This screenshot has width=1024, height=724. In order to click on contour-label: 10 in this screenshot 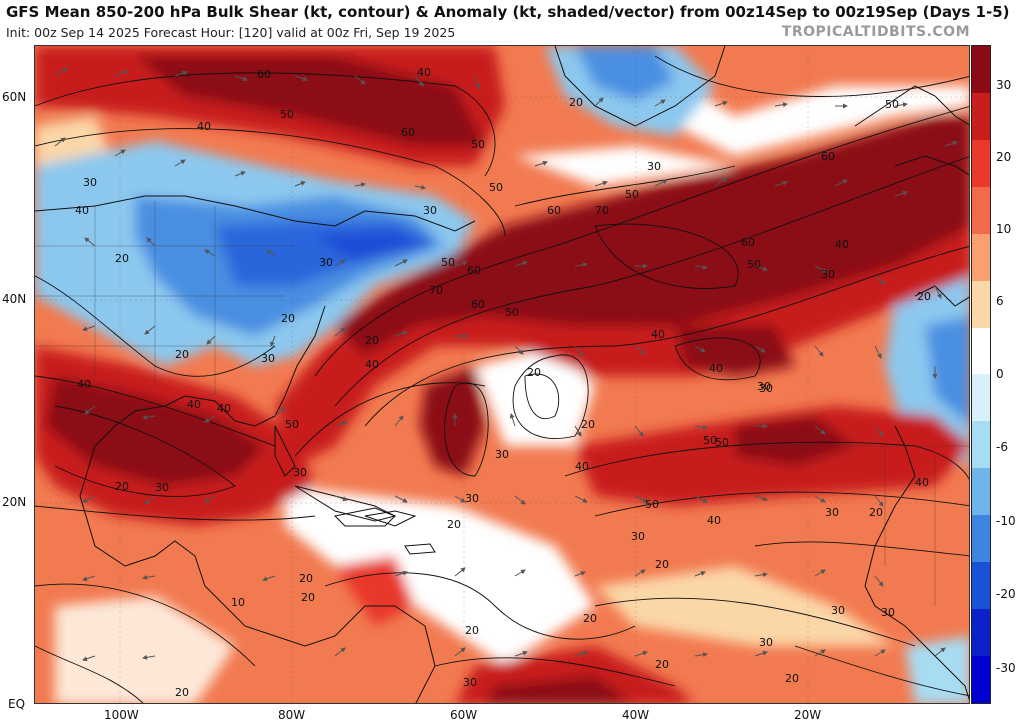, I will do `click(238, 602)`.